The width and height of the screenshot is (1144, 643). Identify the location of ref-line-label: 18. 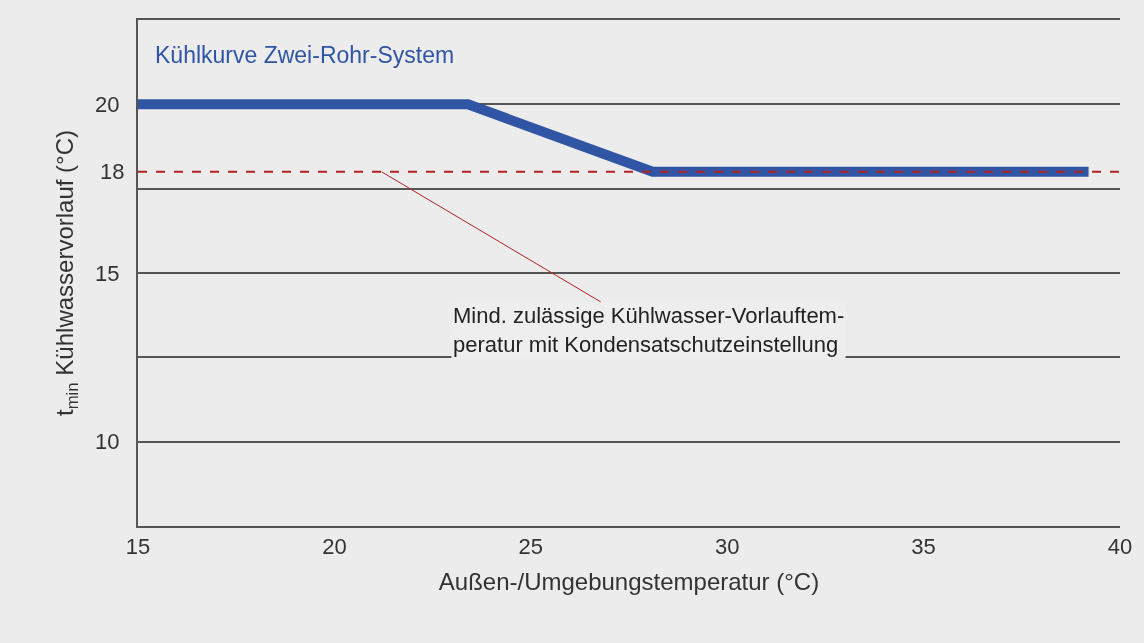
(112, 171).